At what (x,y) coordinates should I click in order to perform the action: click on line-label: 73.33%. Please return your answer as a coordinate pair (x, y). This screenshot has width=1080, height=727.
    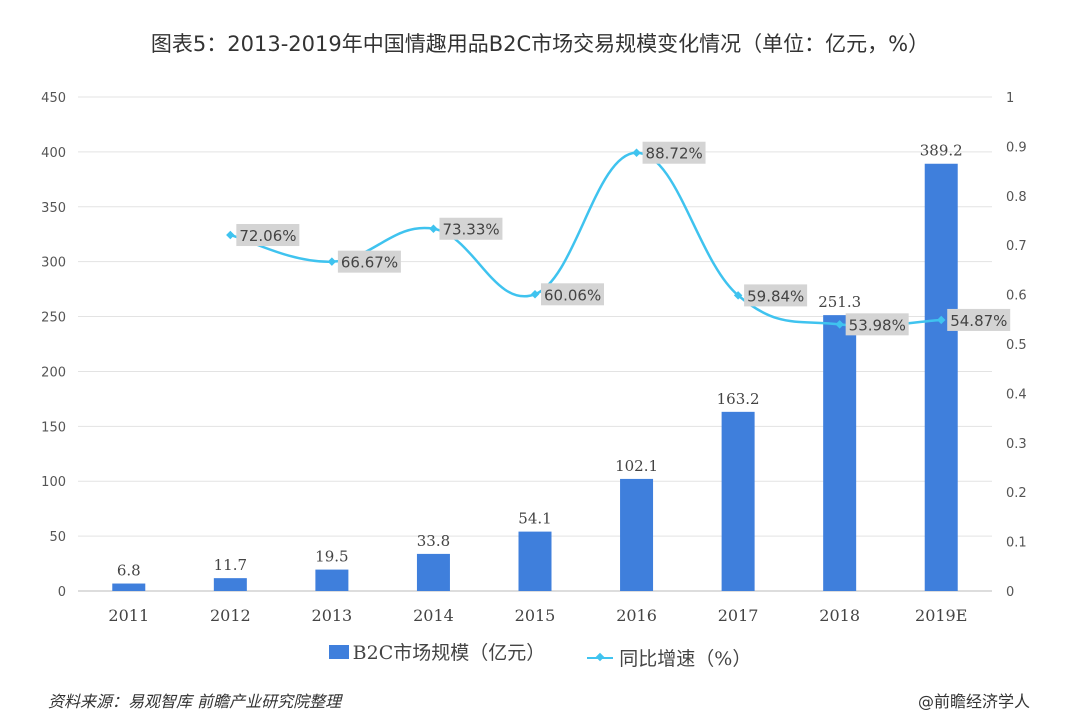
    Looking at the image, I should click on (470, 230).